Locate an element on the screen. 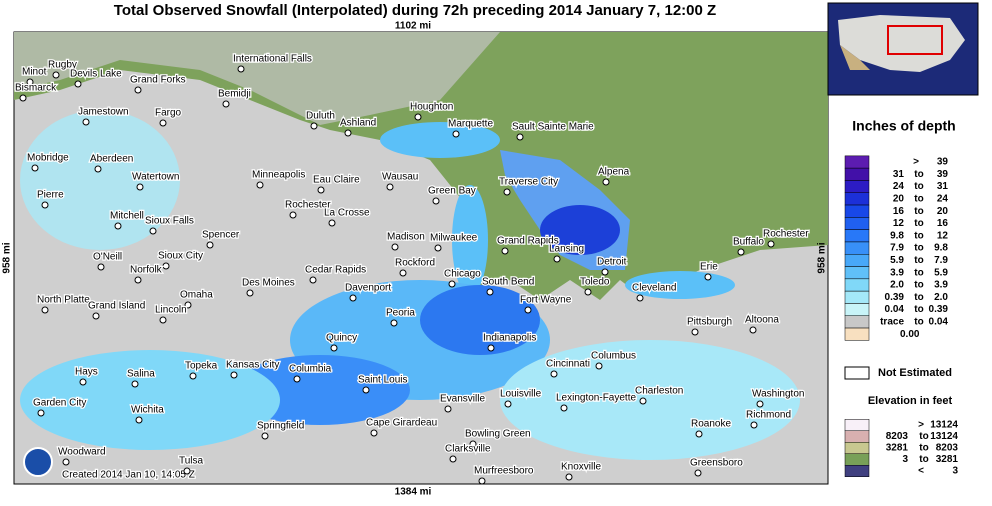 The width and height of the screenshot is (992, 506). inset-map is located at coordinates (903, 49).